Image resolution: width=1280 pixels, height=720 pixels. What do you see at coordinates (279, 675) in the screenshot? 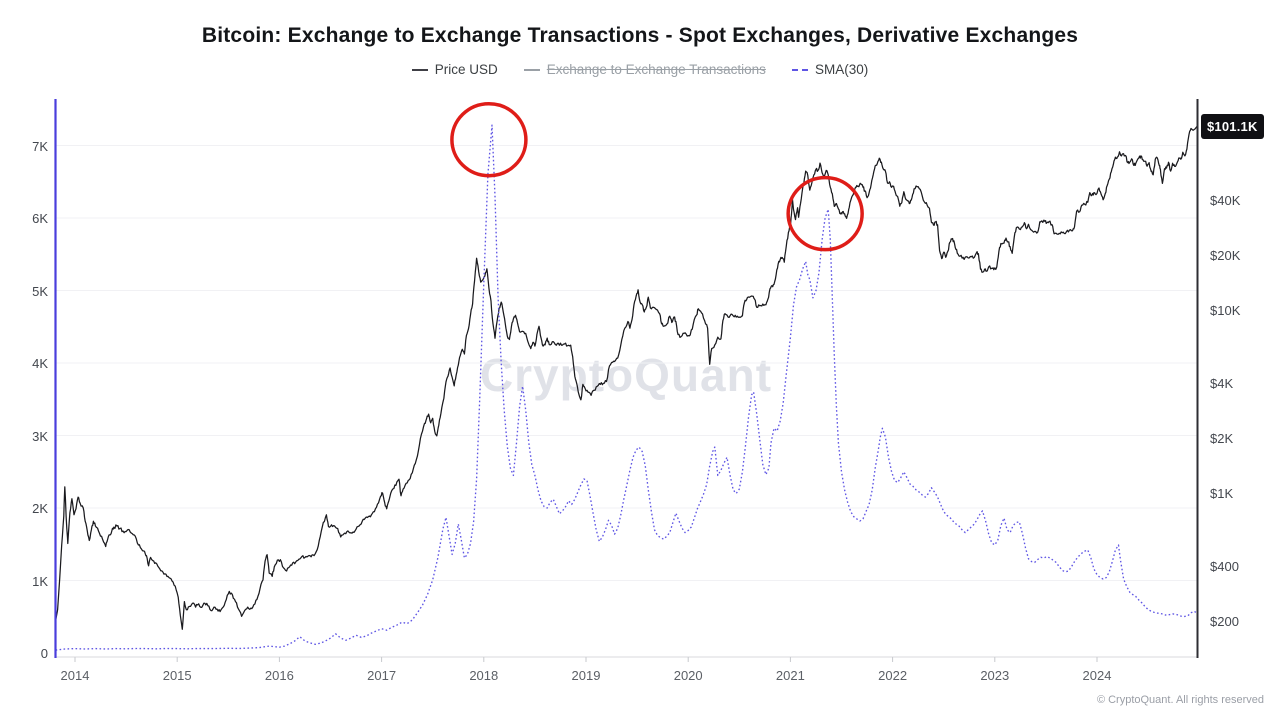
I see `x-axis-tick-label: 2016` at bounding box center [279, 675].